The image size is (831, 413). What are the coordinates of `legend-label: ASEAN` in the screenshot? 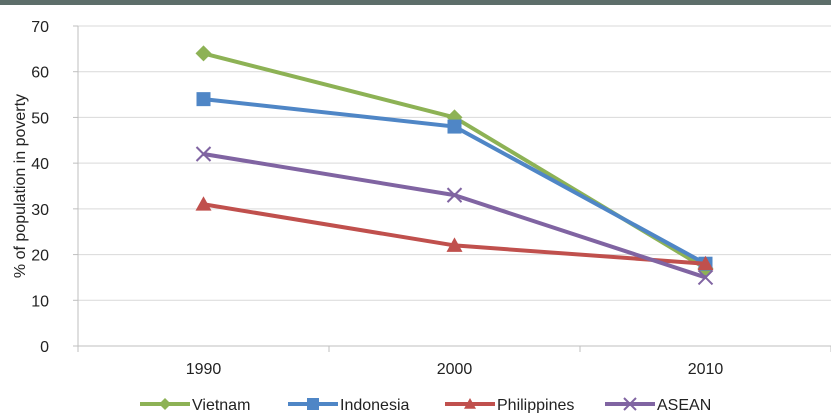 It's located at (684, 405).